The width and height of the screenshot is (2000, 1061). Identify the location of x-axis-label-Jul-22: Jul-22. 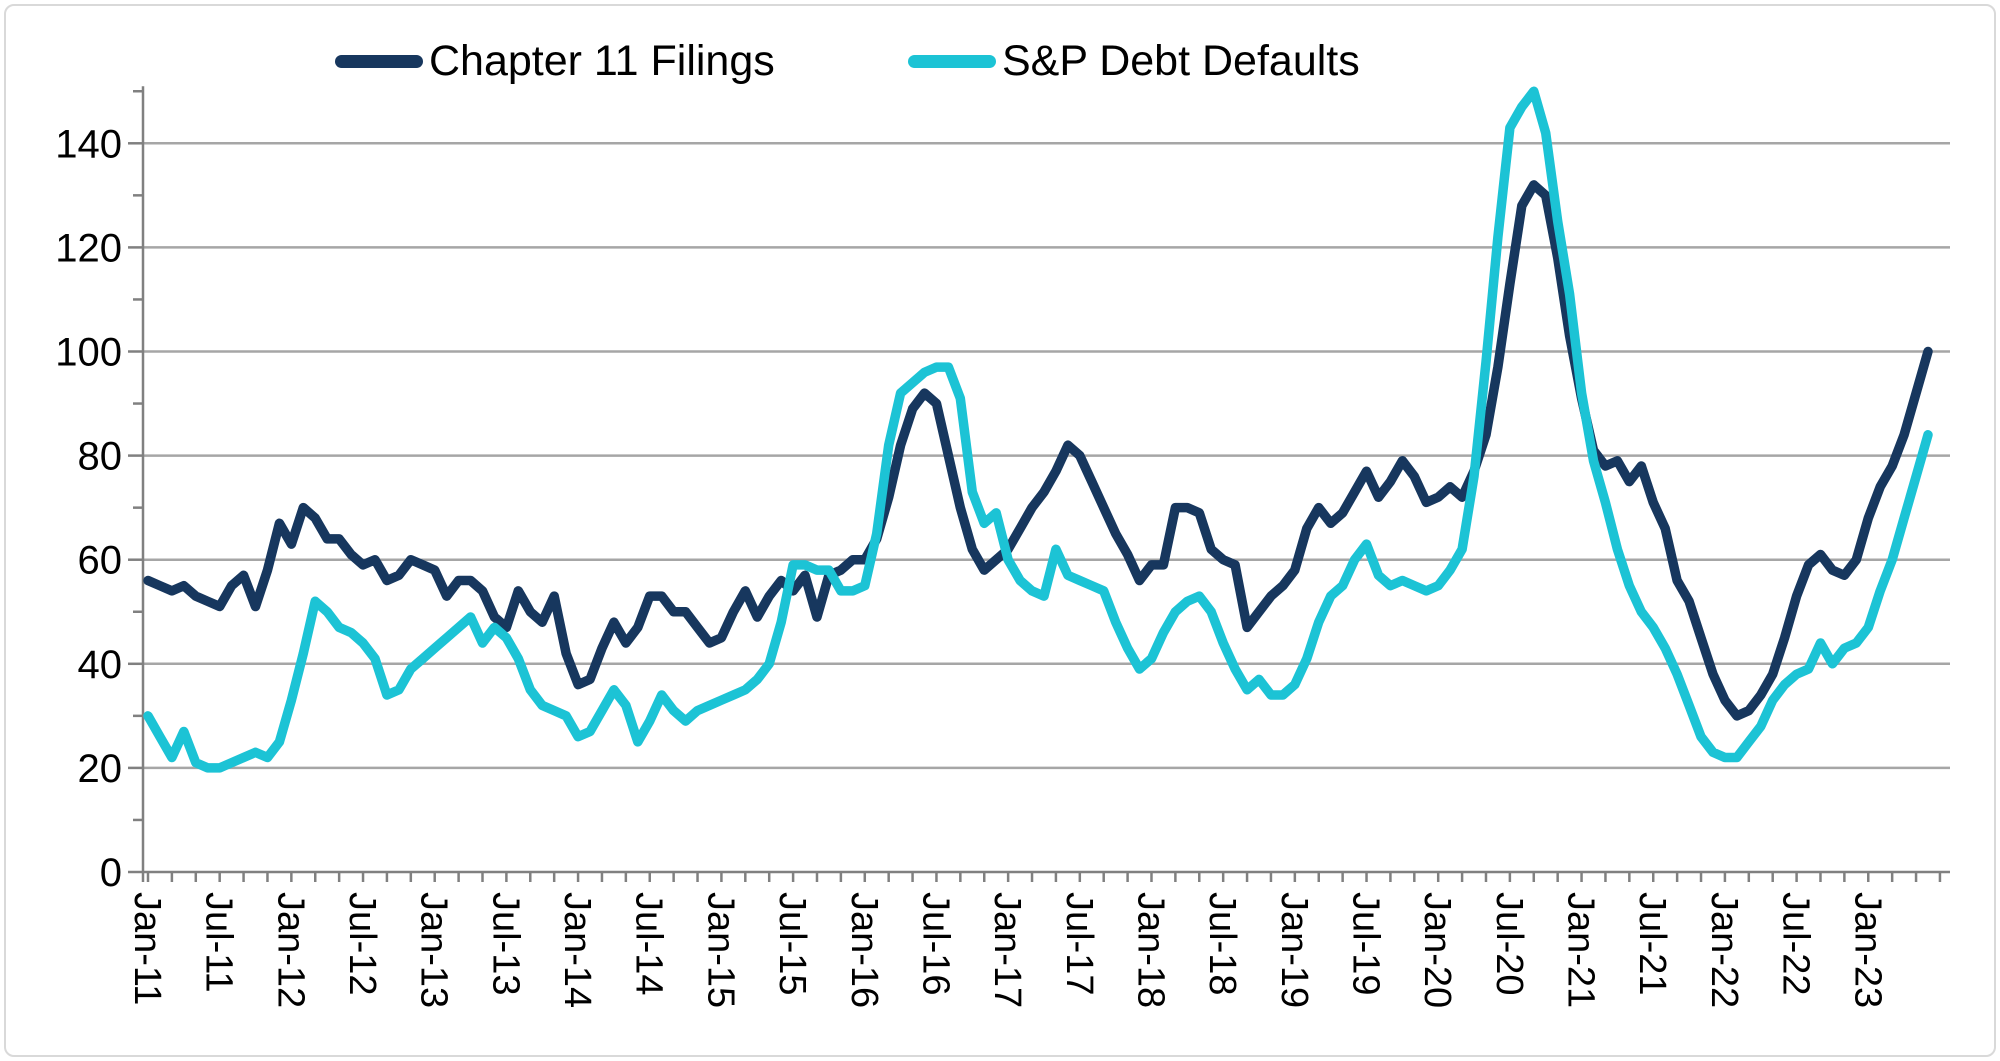
(1796, 944).